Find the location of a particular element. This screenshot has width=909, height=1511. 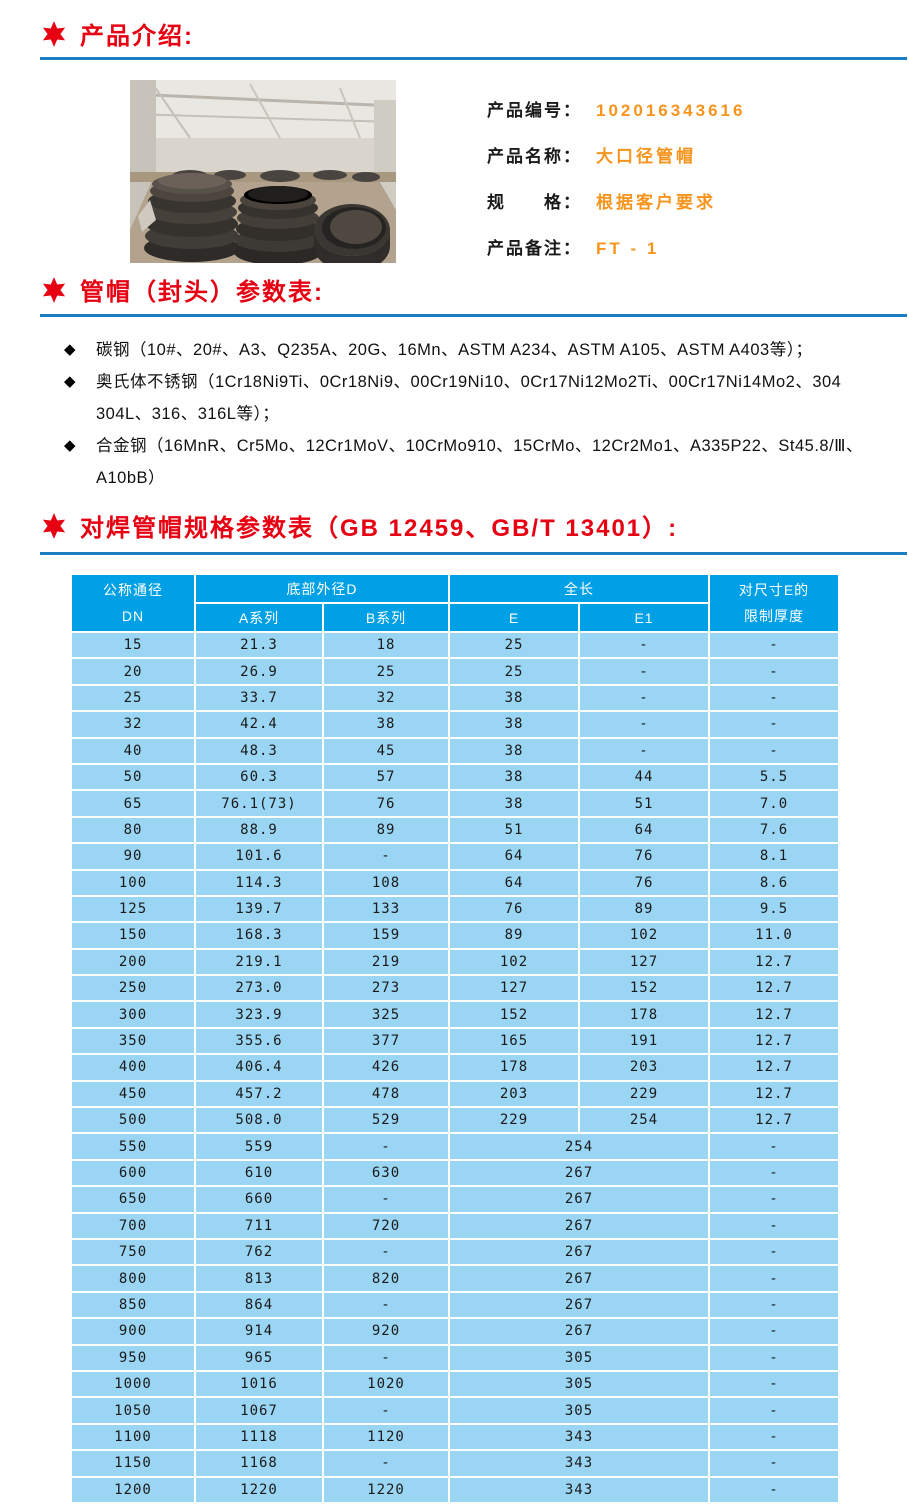

table-cell: 51 is located at coordinates (514, 830).